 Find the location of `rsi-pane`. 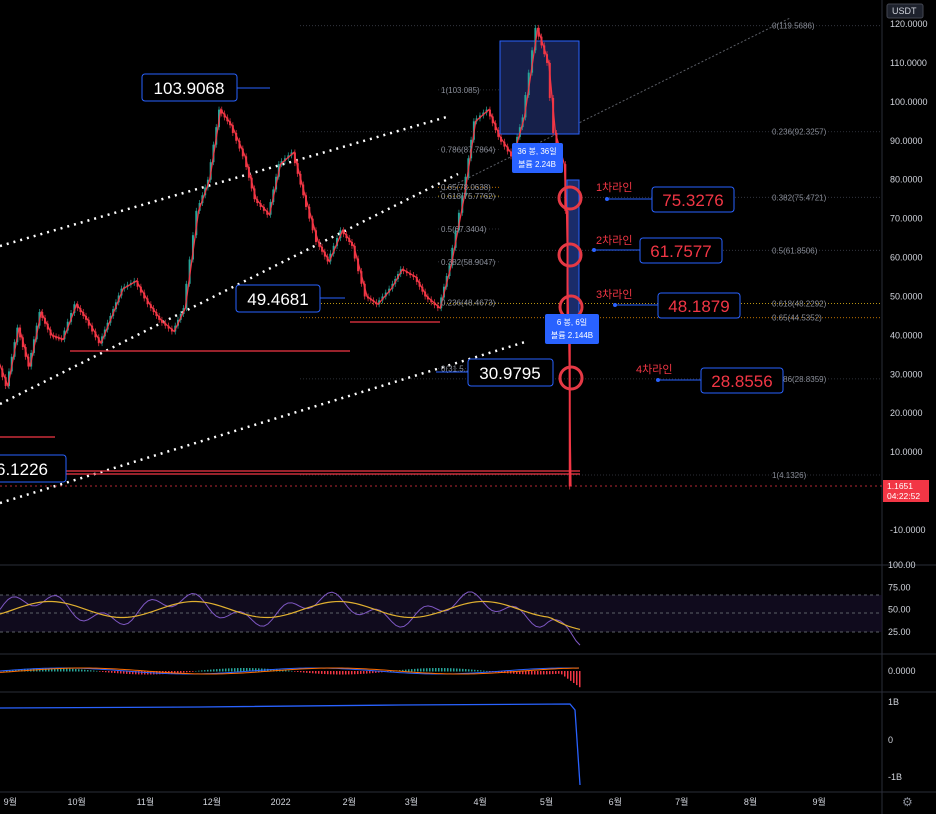

rsi-pane is located at coordinates (441, 618).